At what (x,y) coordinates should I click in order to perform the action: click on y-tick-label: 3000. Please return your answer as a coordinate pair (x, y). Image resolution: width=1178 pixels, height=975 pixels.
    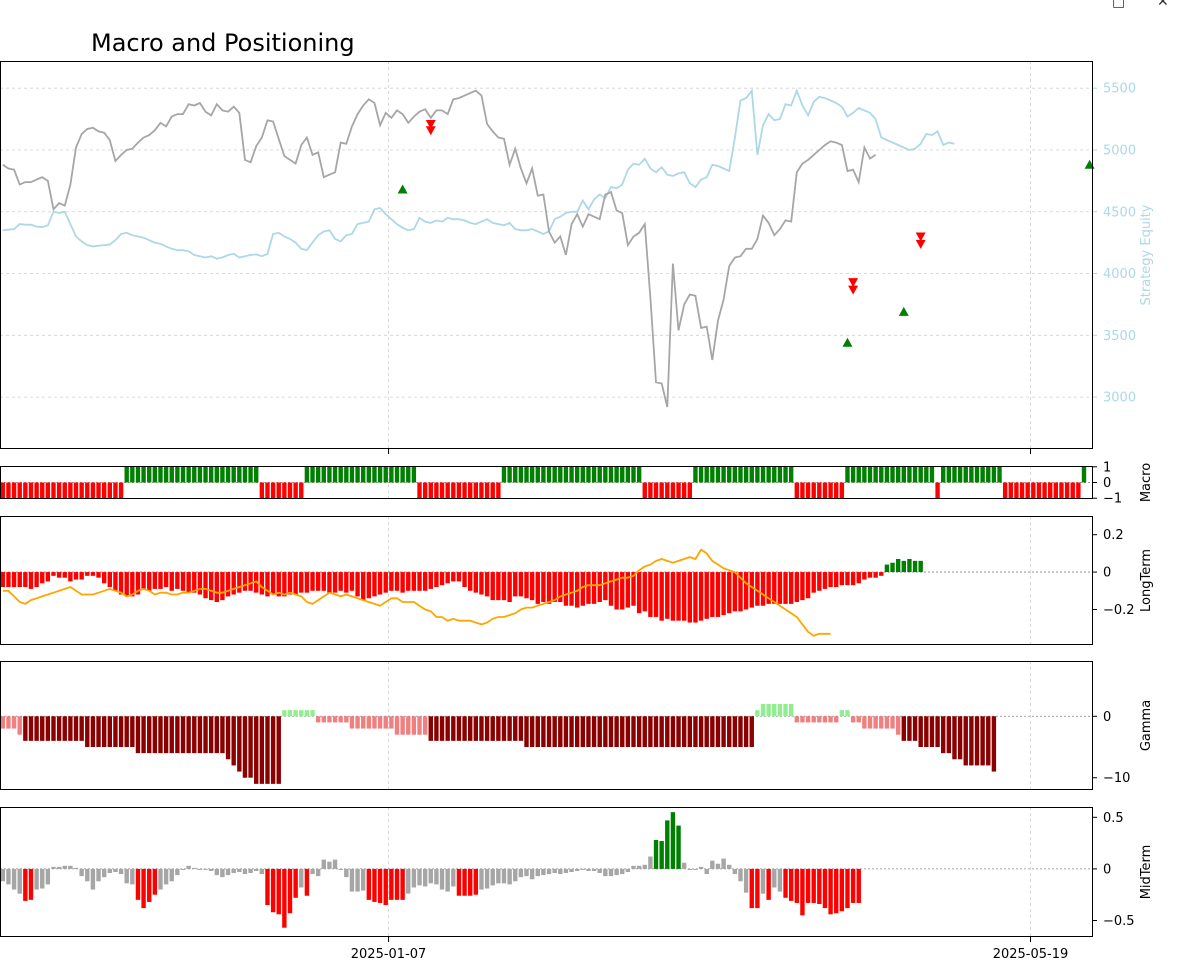
    Looking at the image, I should click on (1119, 398).